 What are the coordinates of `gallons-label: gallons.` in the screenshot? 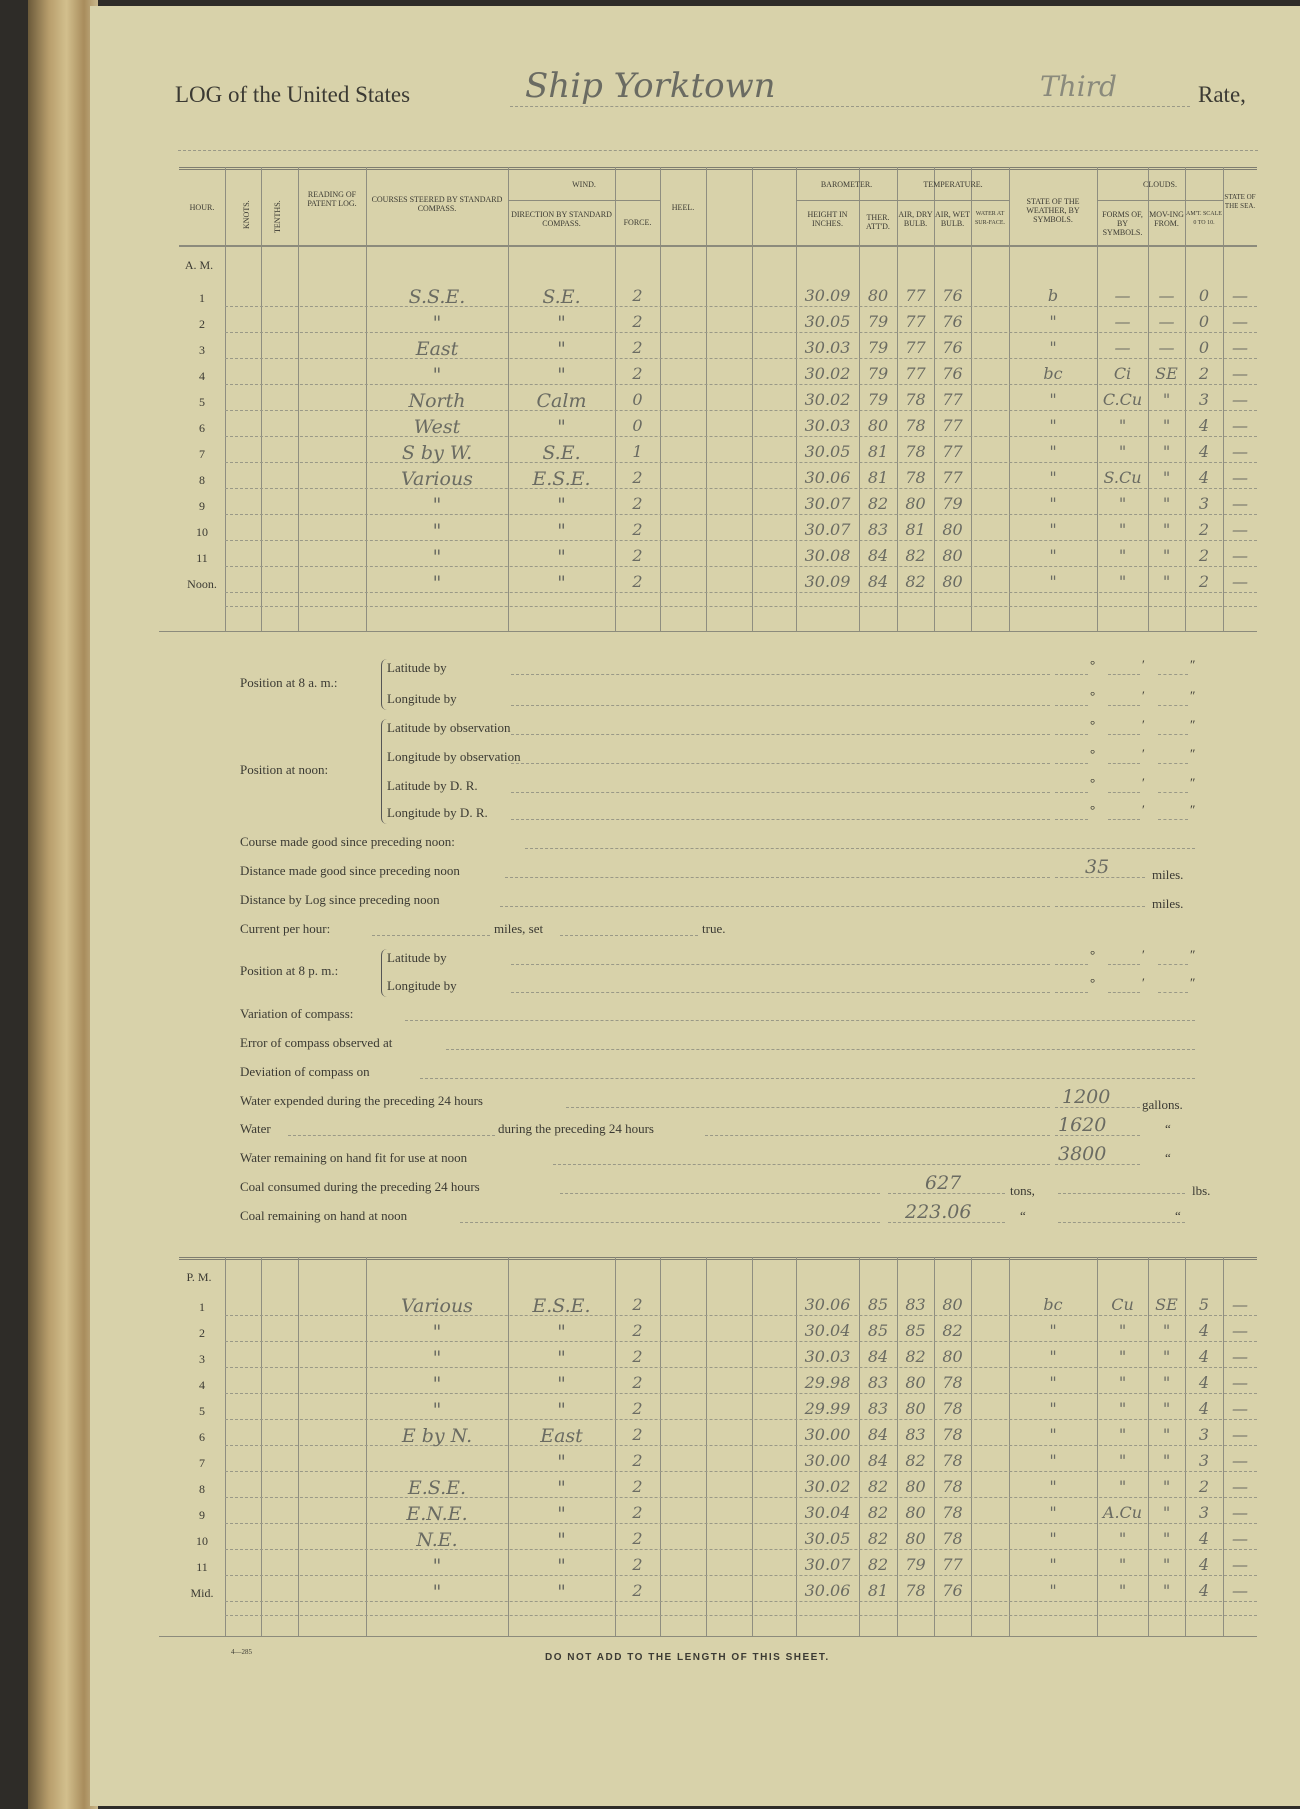 It's located at (1162, 1104).